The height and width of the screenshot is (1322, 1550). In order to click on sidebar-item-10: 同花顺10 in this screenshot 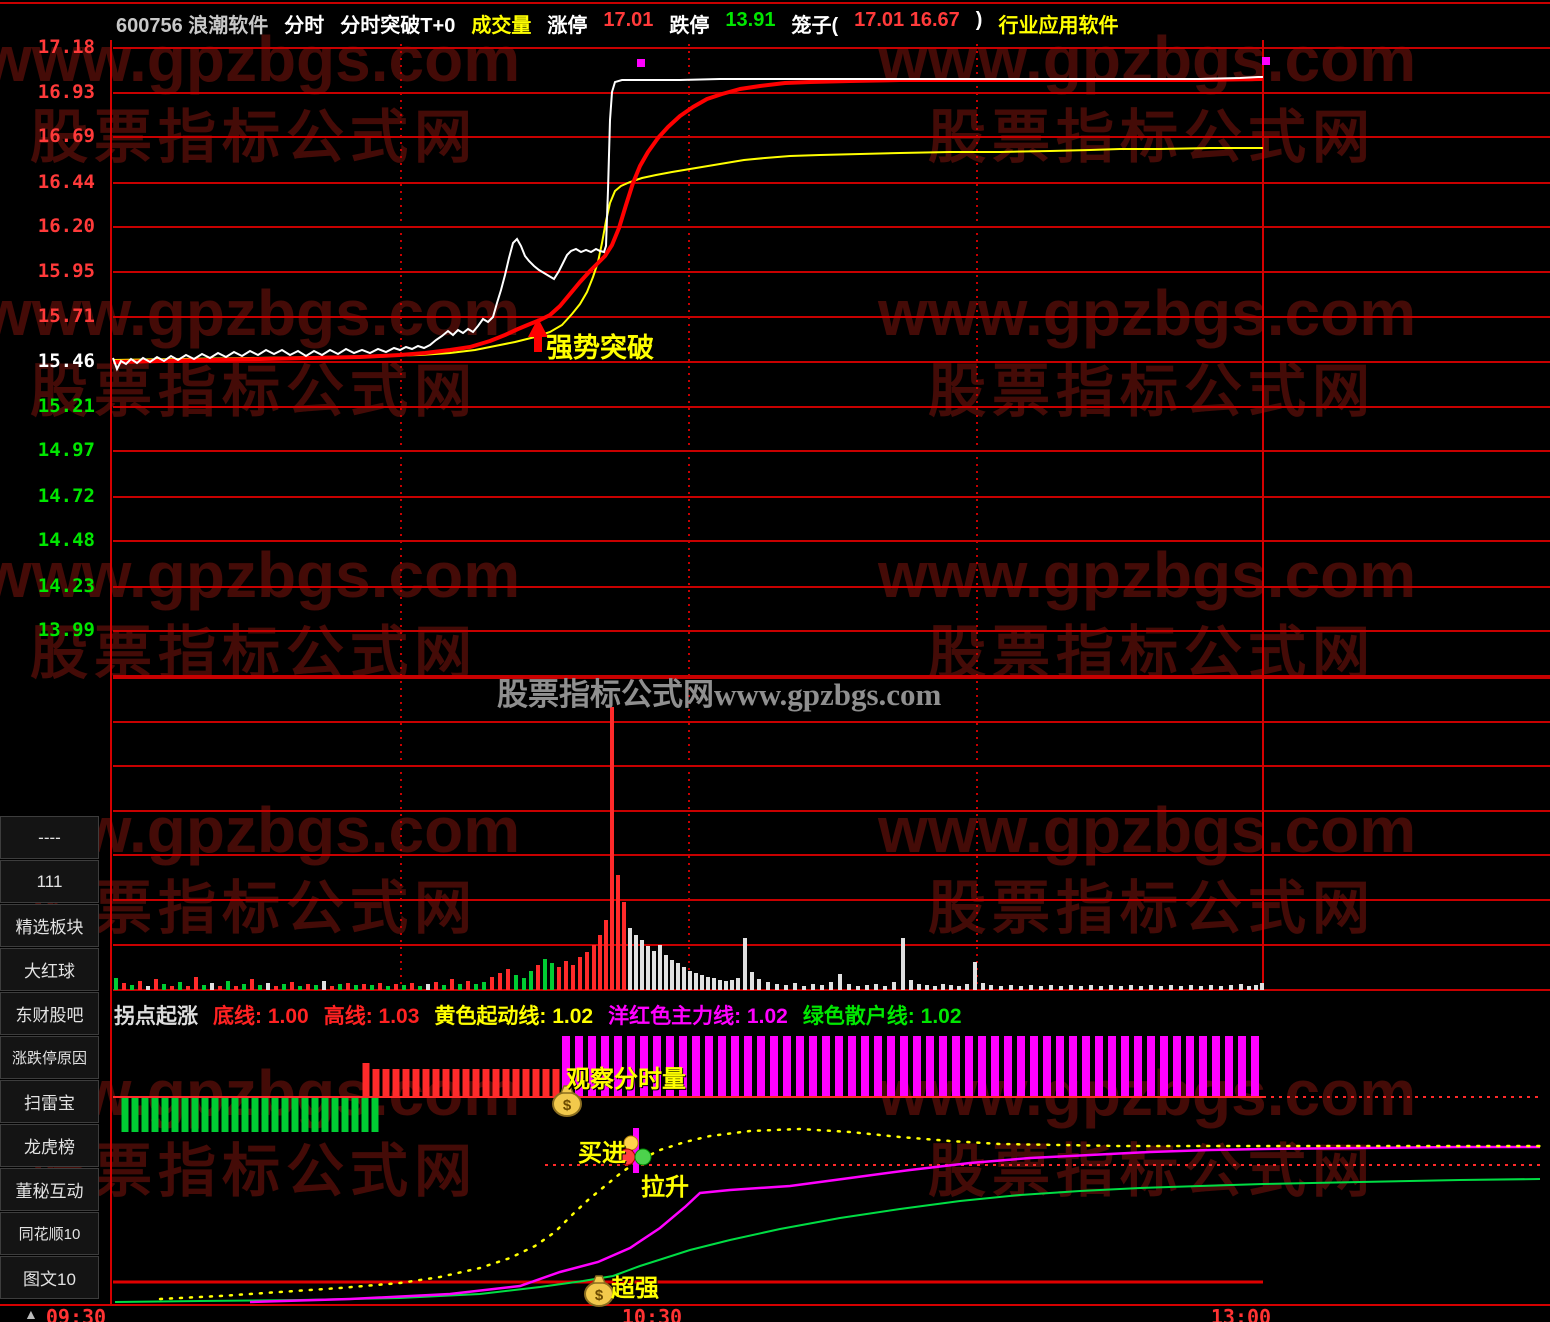, I will do `click(49, 1233)`.